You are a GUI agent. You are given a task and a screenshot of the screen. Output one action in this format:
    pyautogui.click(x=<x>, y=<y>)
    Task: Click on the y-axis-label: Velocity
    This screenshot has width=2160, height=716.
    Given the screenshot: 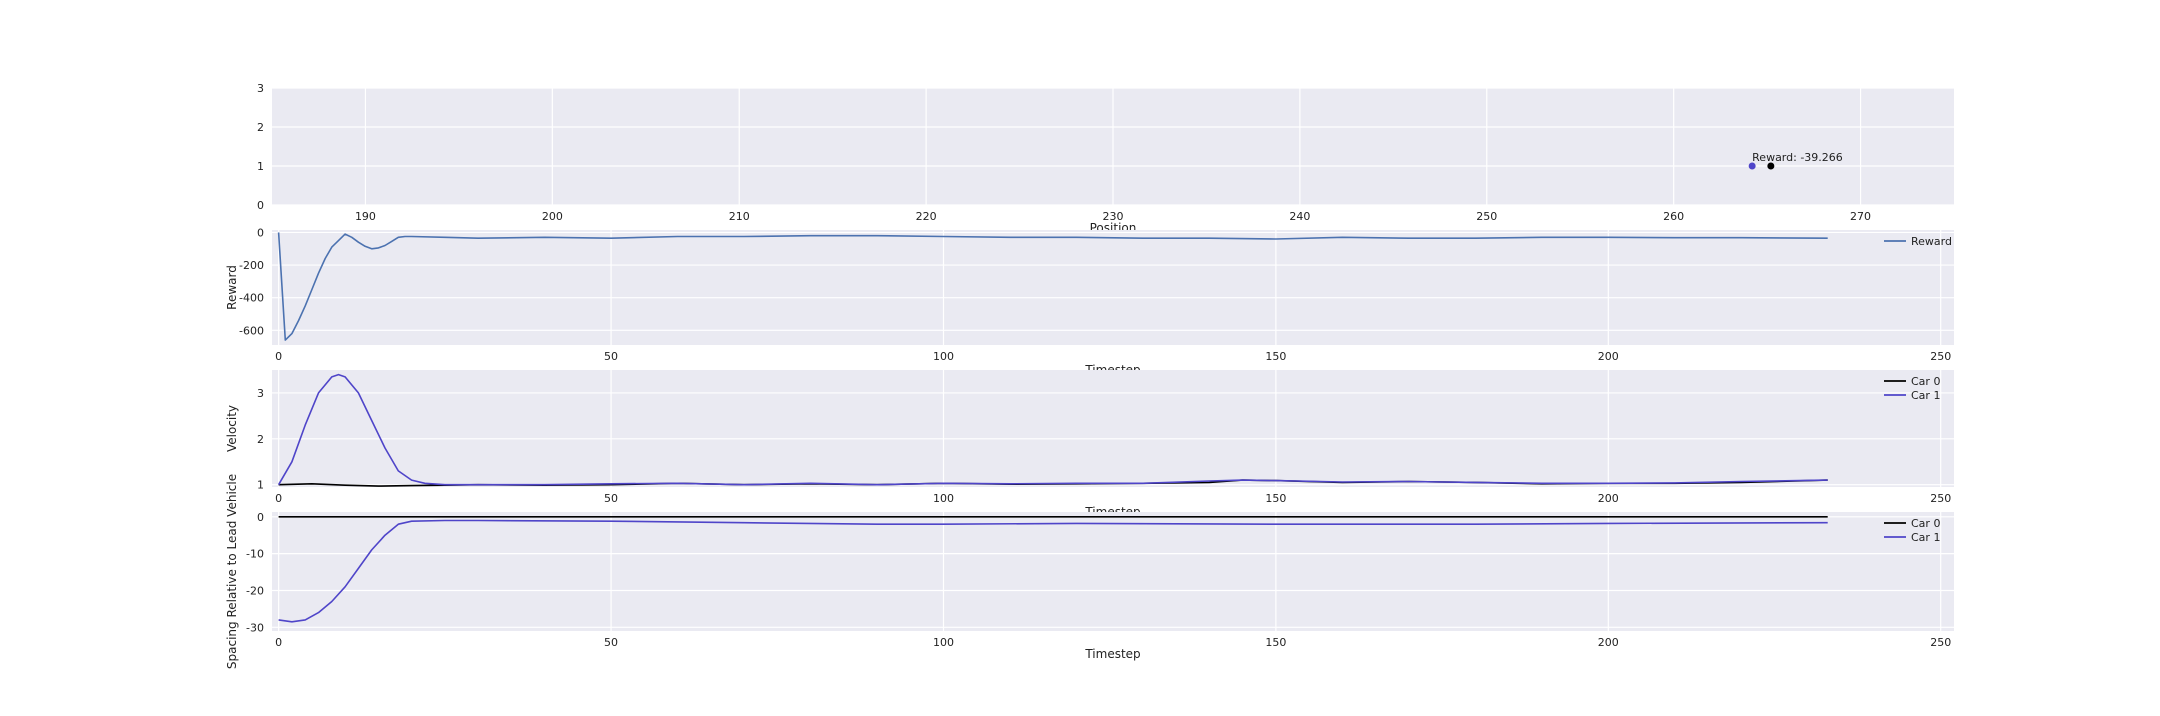 What is the action you would take?
    pyautogui.click(x=232, y=428)
    